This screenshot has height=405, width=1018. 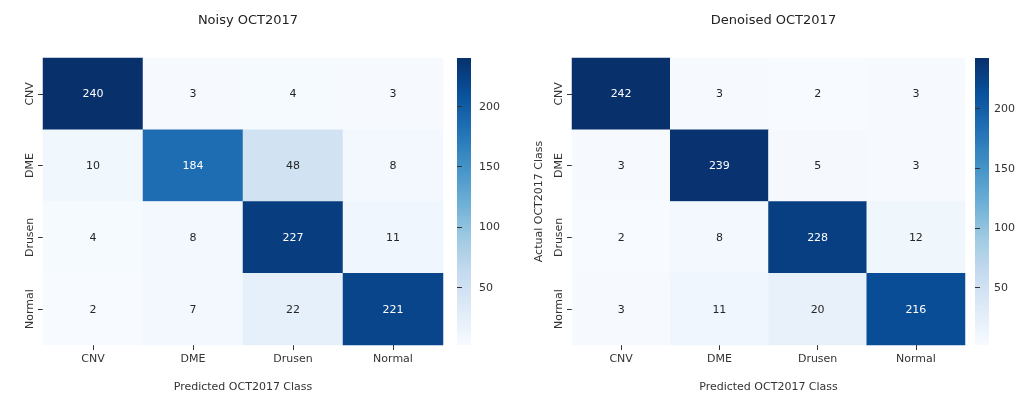 I want to click on data-label: 5, so click(x=818, y=166).